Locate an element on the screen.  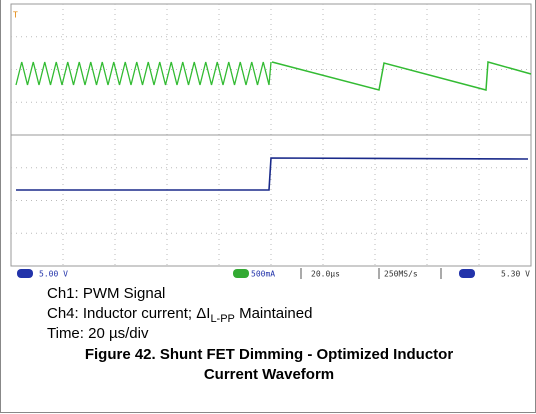
trigger-level: 5.30 V is located at coordinates (515, 274).